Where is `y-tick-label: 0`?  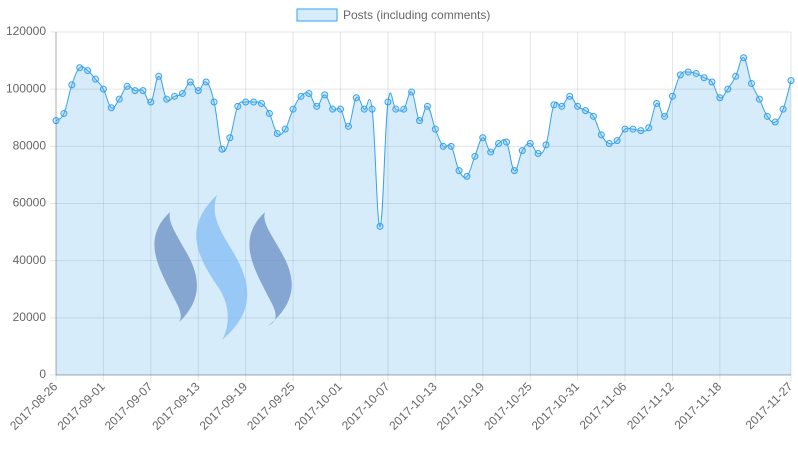 y-tick-label: 0 is located at coordinates (42, 374).